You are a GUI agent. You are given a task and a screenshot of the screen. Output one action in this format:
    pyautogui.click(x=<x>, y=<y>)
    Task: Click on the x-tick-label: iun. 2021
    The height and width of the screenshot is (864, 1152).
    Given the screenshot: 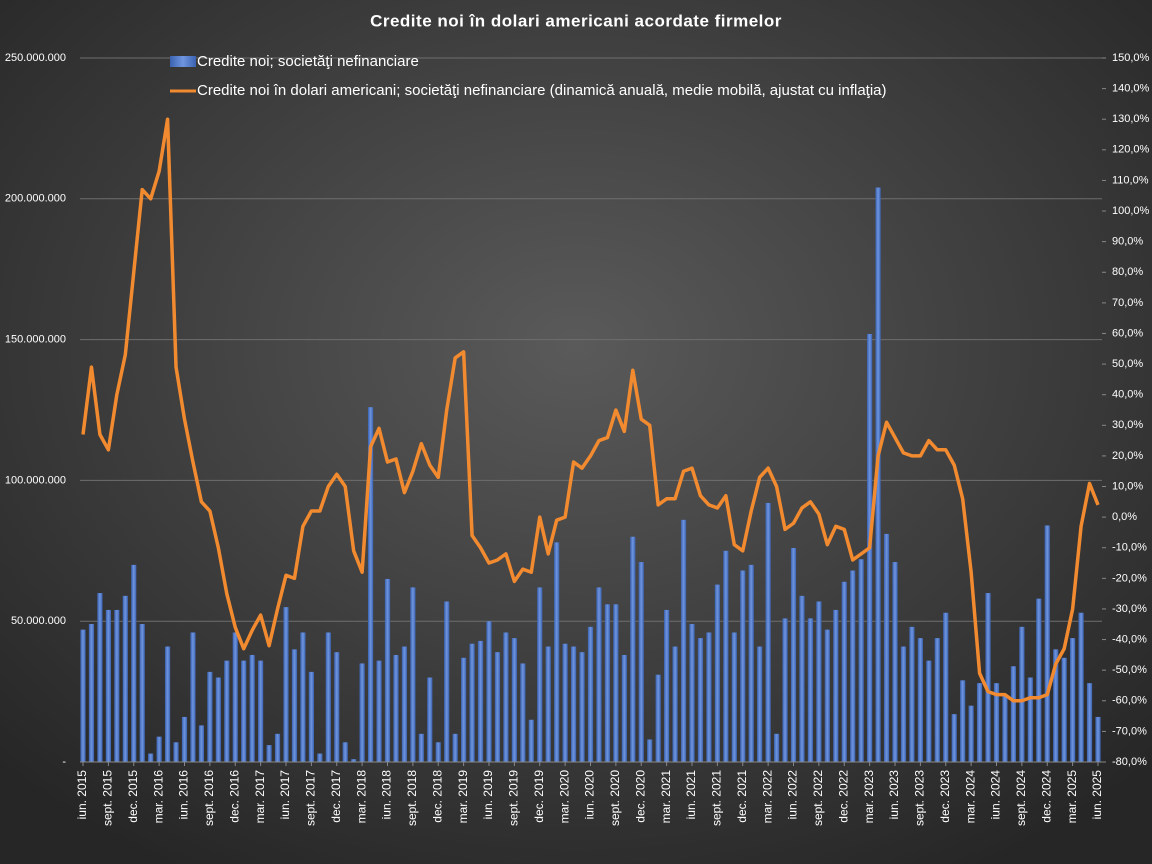 What is the action you would take?
    pyautogui.click(x=691, y=795)
    